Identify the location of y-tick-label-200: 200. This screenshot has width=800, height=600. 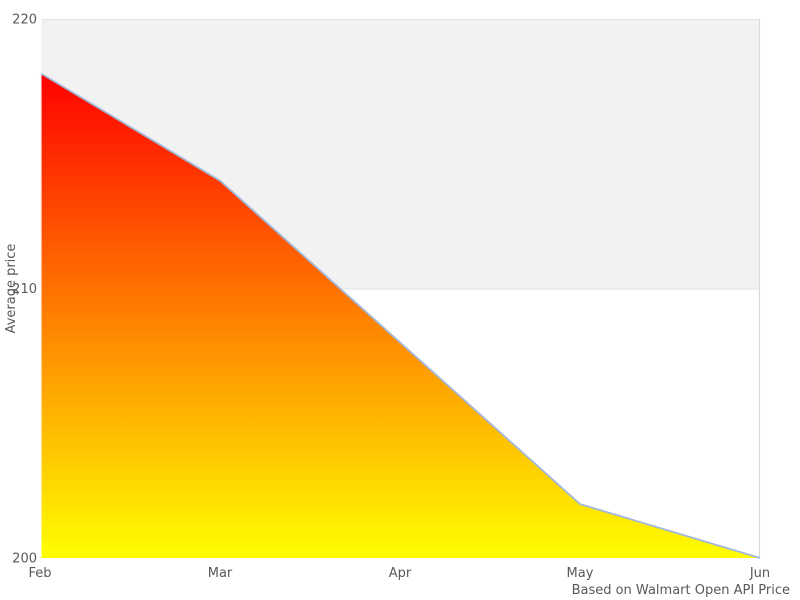
(24, 559).